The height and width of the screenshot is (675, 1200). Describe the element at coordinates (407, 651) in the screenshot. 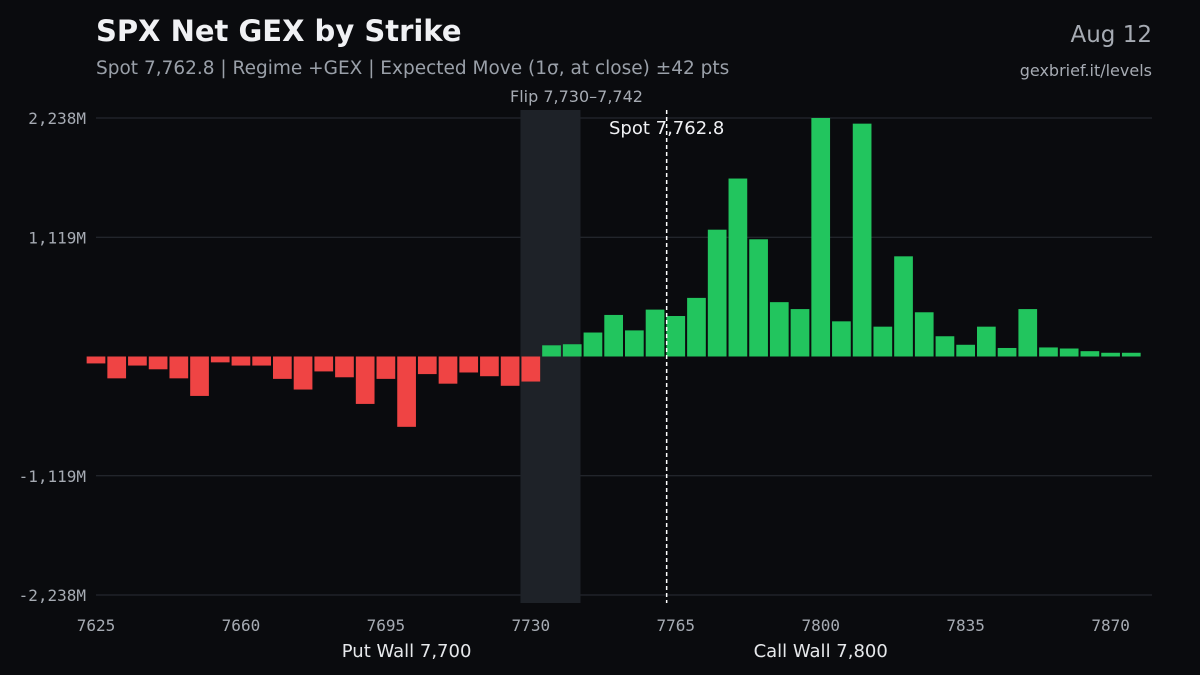

I see `wall-label: Put Wall 7,700` at that location.